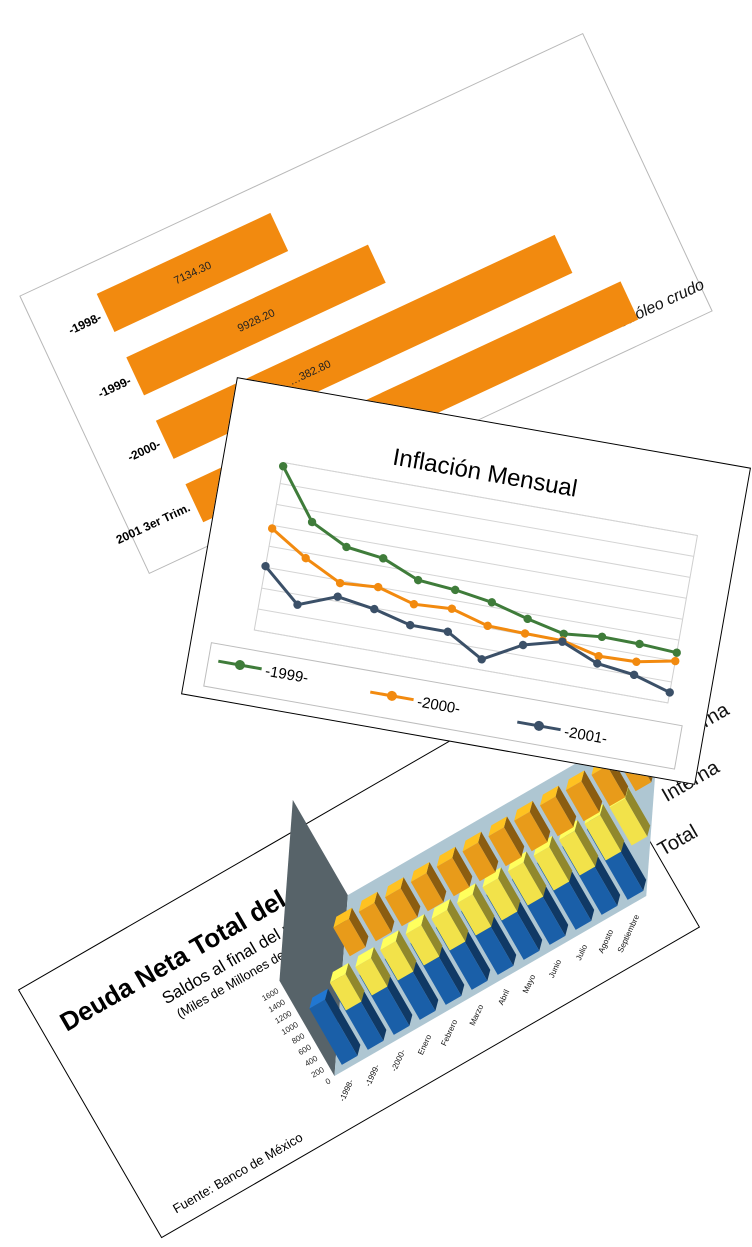  Describe the element at coordinates (503, 997) in the screenshot. I see `debt-category-label: Abril` at that location.